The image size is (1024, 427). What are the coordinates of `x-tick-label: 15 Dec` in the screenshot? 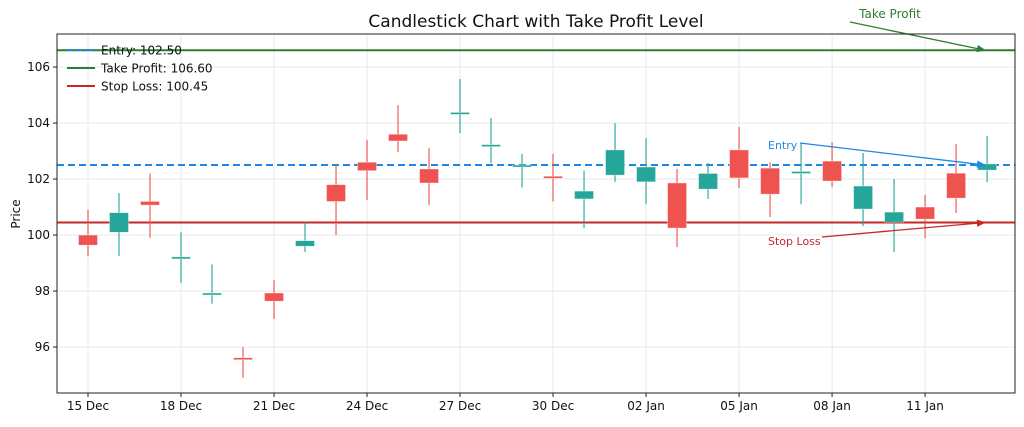 It's located at (88, 406).